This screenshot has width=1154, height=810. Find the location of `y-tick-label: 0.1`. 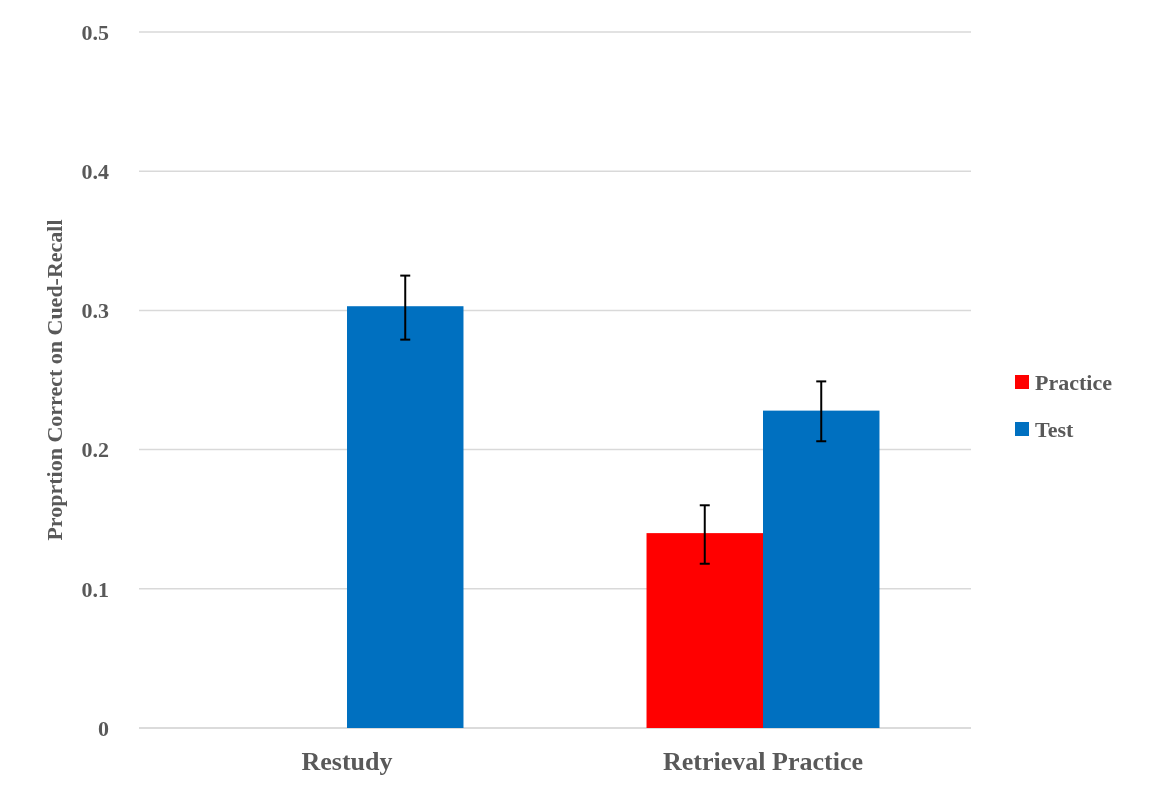

y-tick-label: 0.1 is located at coordinates (95, 589).